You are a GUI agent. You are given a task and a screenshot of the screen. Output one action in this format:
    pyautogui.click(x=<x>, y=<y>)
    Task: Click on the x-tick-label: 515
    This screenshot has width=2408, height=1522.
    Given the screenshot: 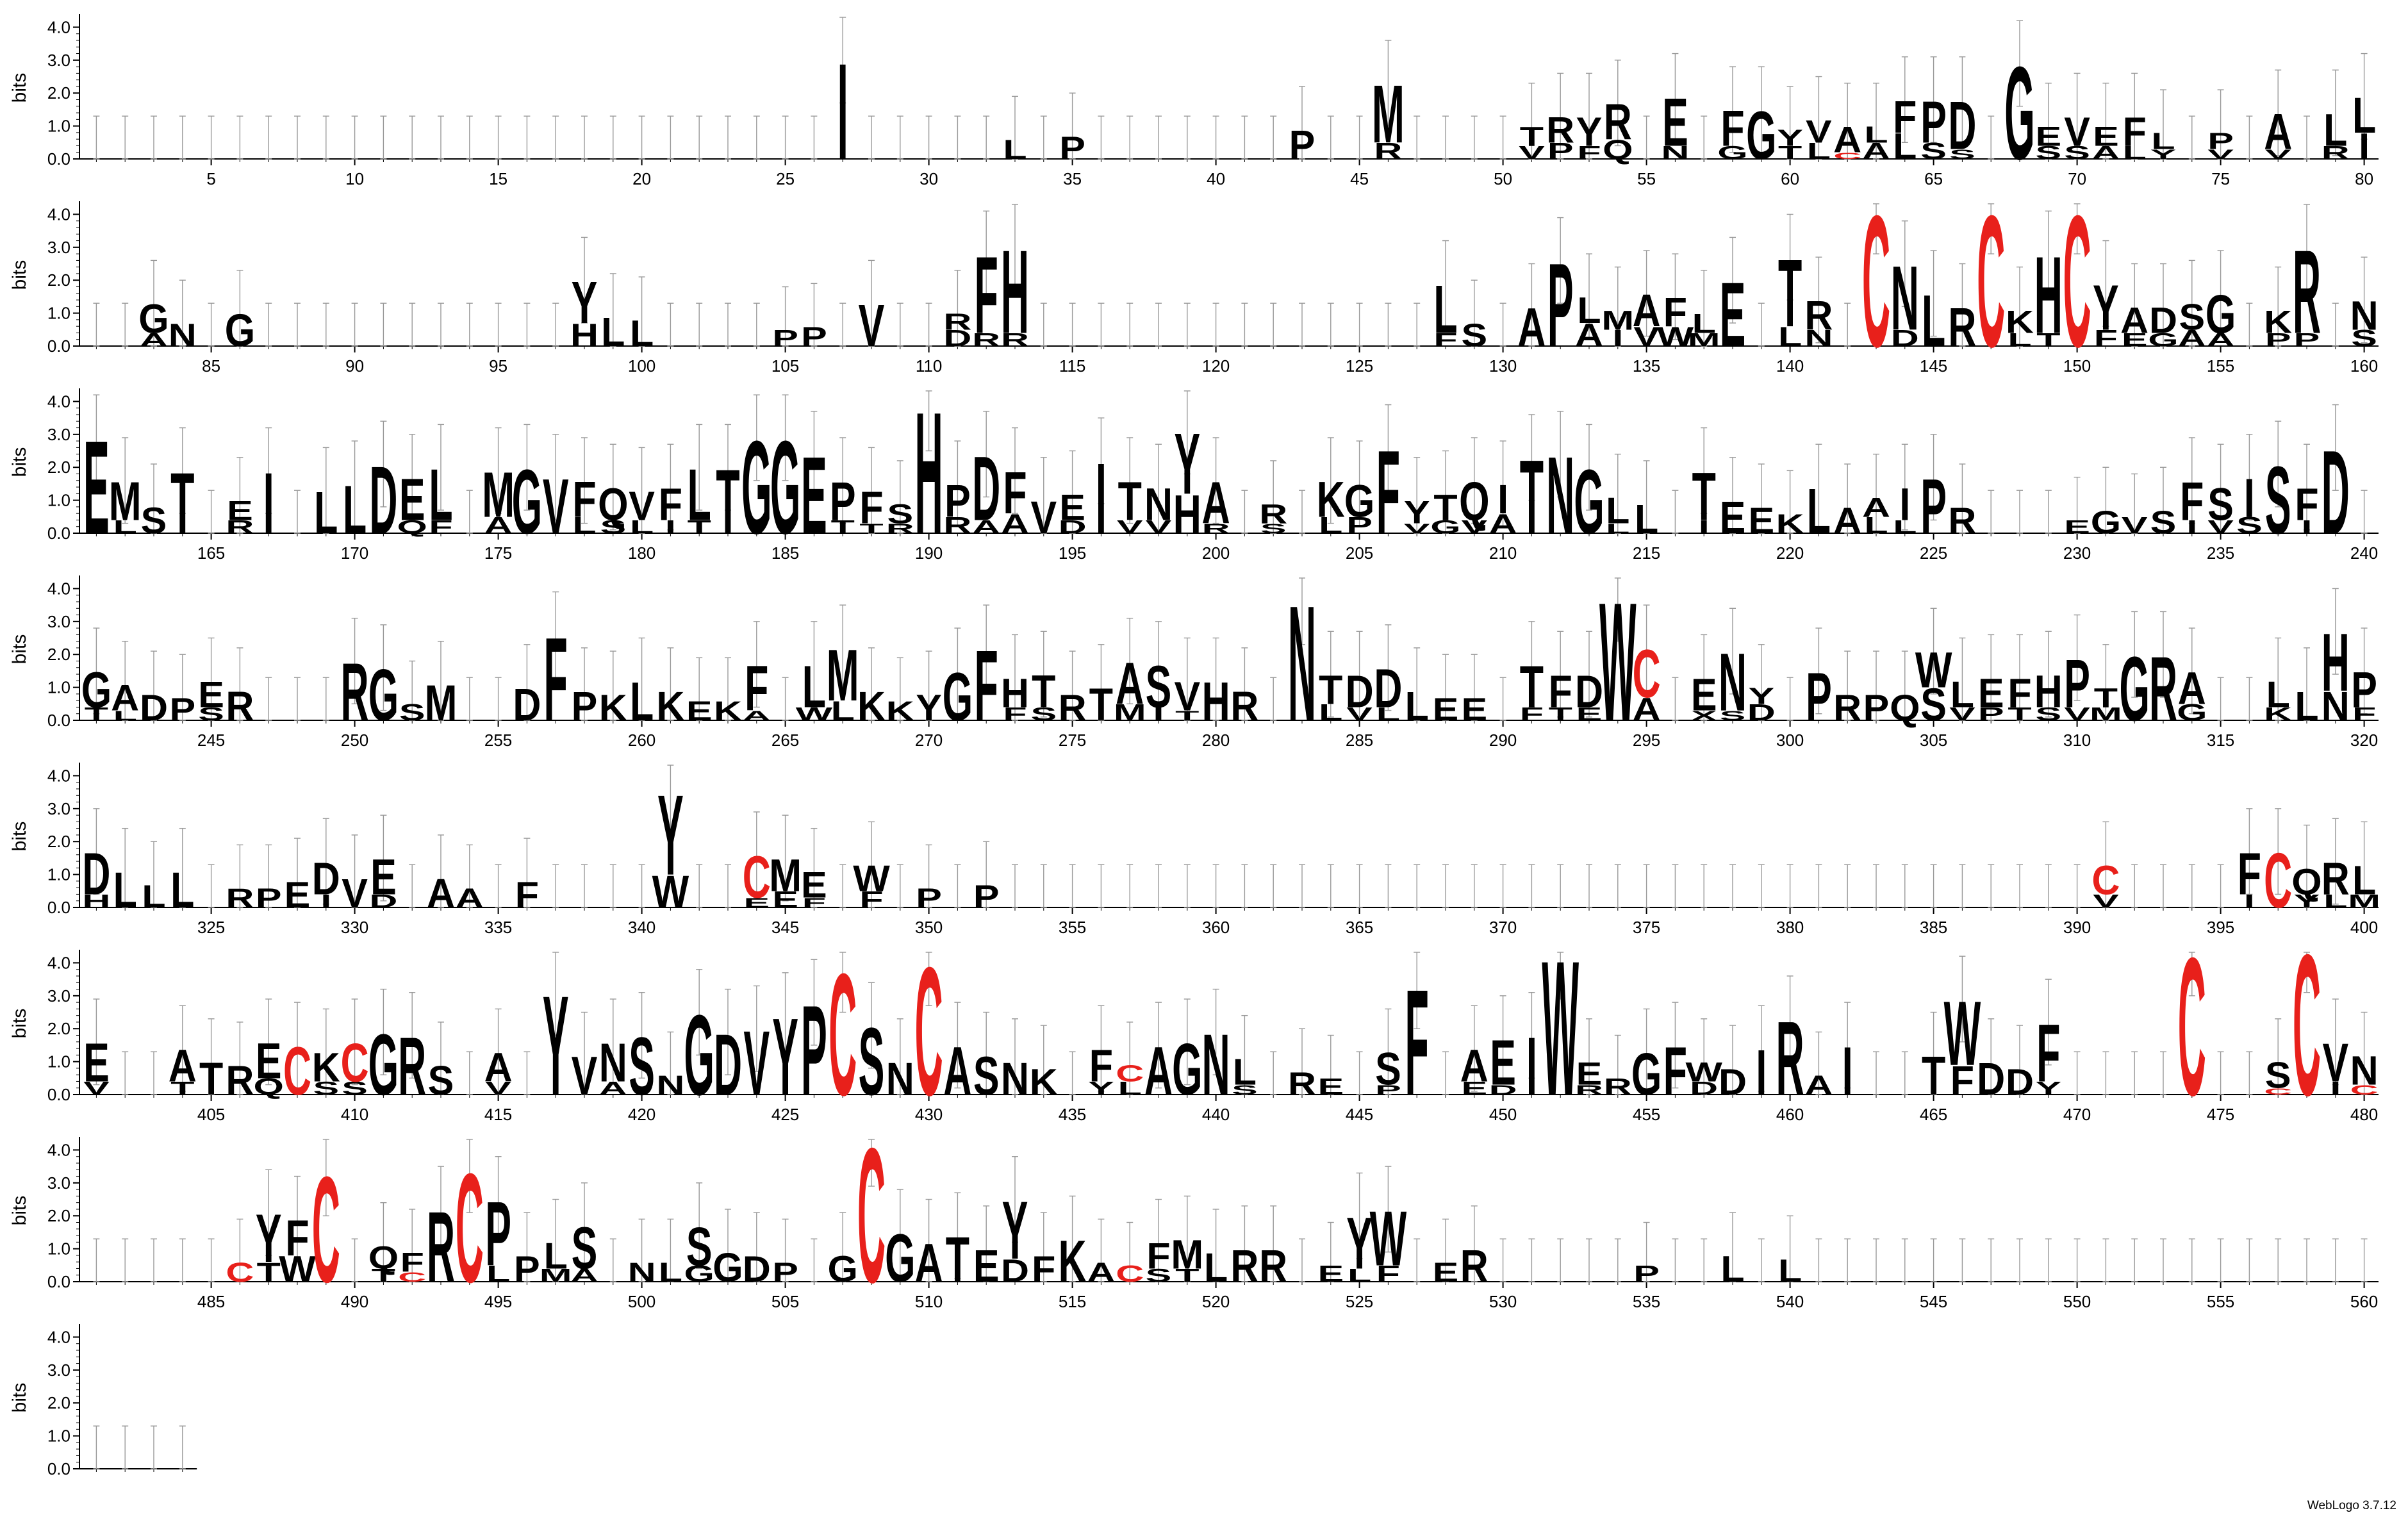 What is the action you would take?
    pyautogui.click(x=1072, y=1301)
    